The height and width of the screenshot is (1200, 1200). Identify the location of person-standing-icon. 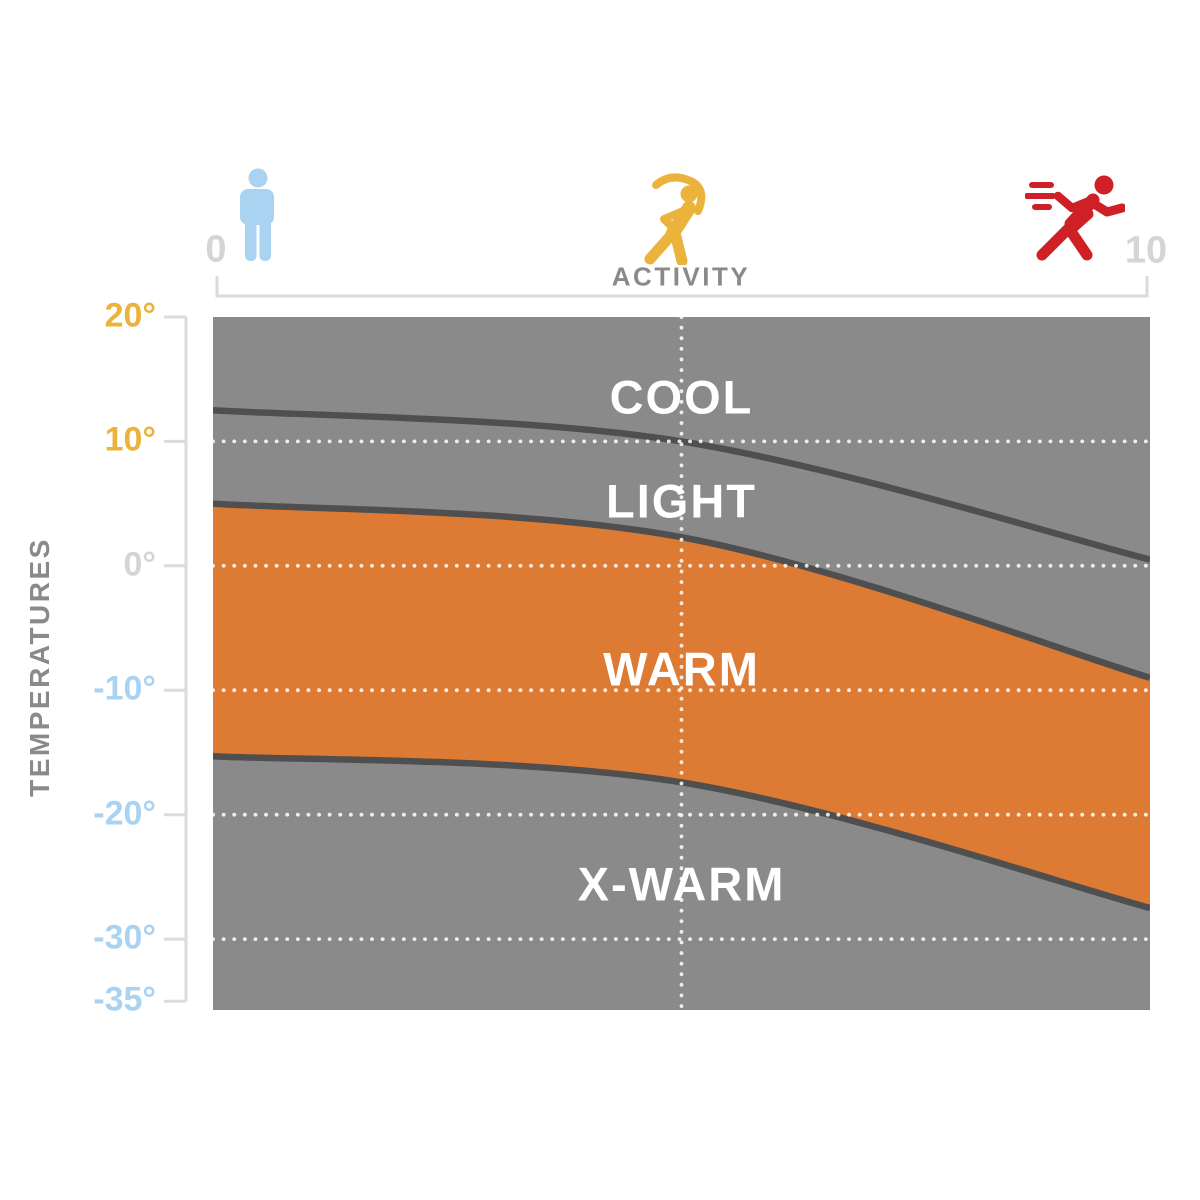
(257, 214).